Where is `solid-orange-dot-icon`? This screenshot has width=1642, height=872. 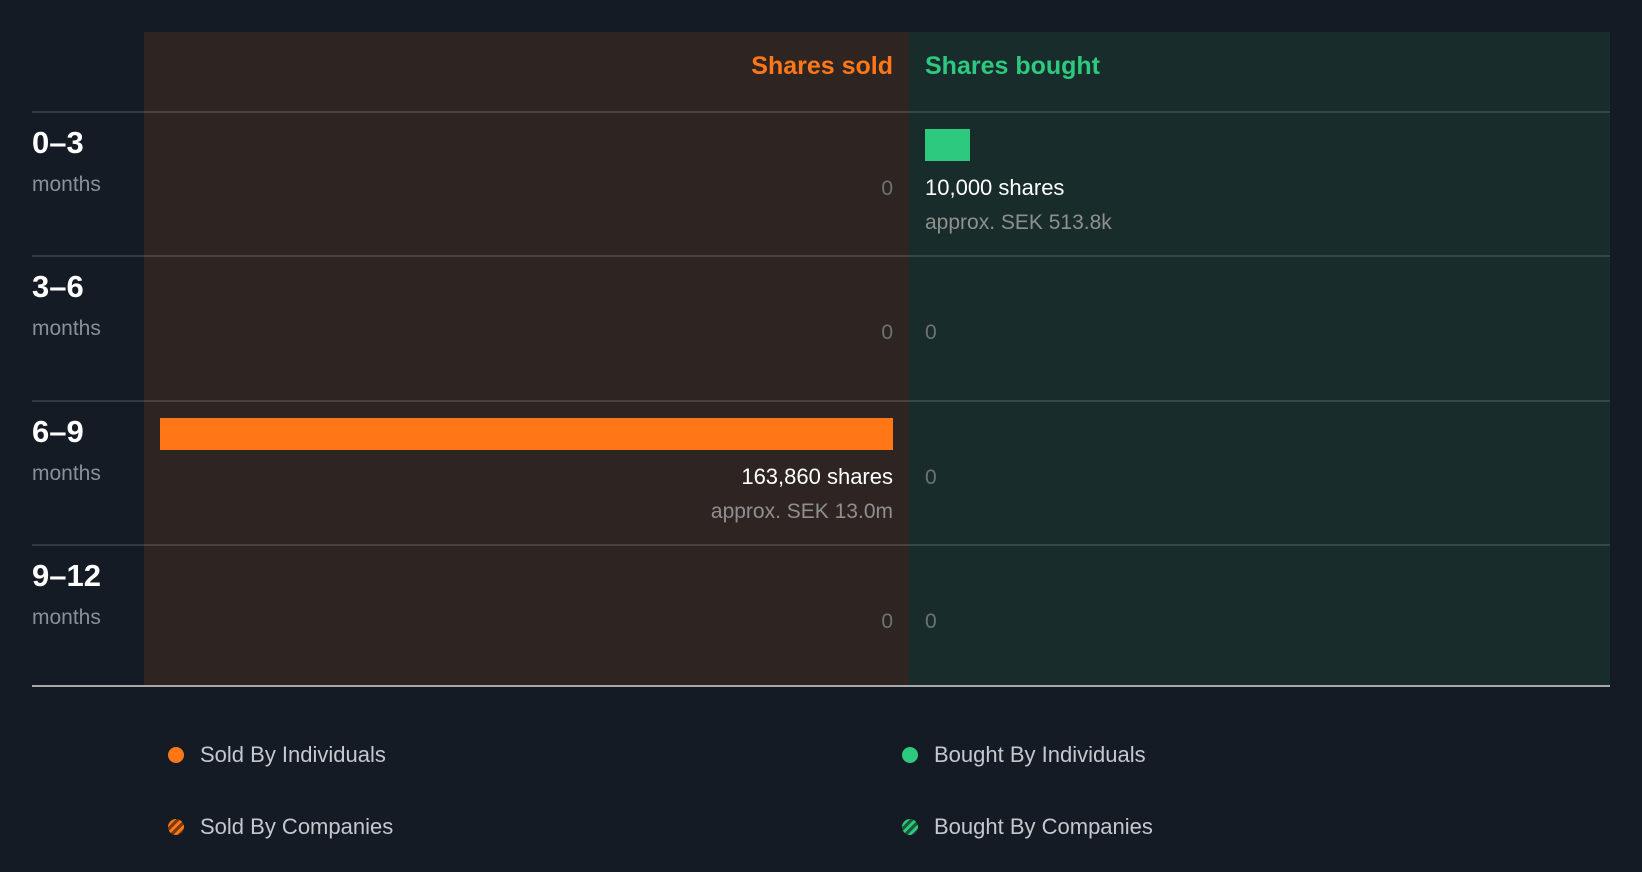
solid-orange-dot-icon is located at coordinates (176, 755).